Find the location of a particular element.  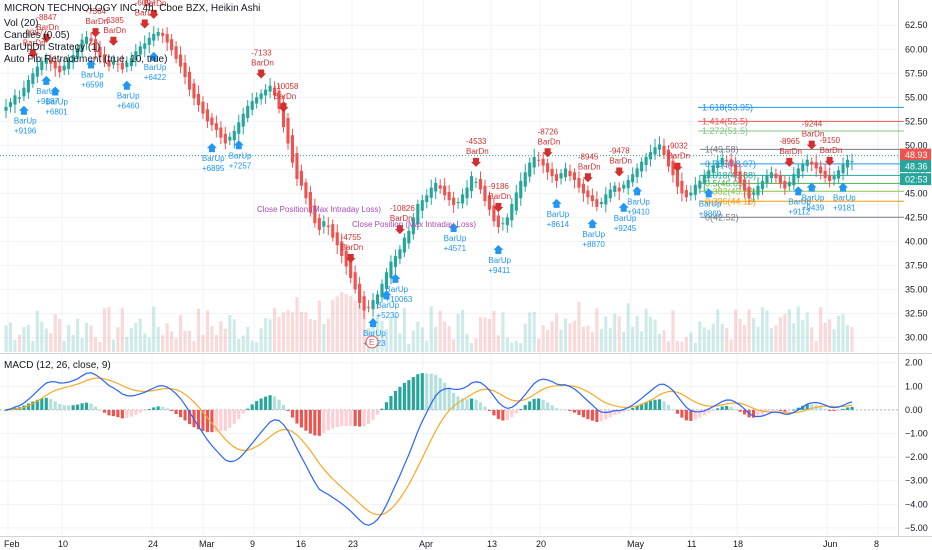

time-tick-label: 10 is located at coordinates (63, 544).